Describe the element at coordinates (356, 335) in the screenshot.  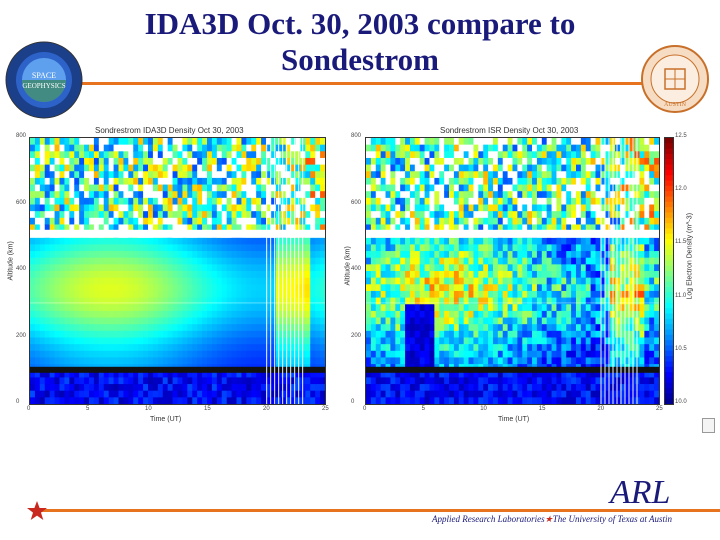
I see `tick-label: 200` at that location.